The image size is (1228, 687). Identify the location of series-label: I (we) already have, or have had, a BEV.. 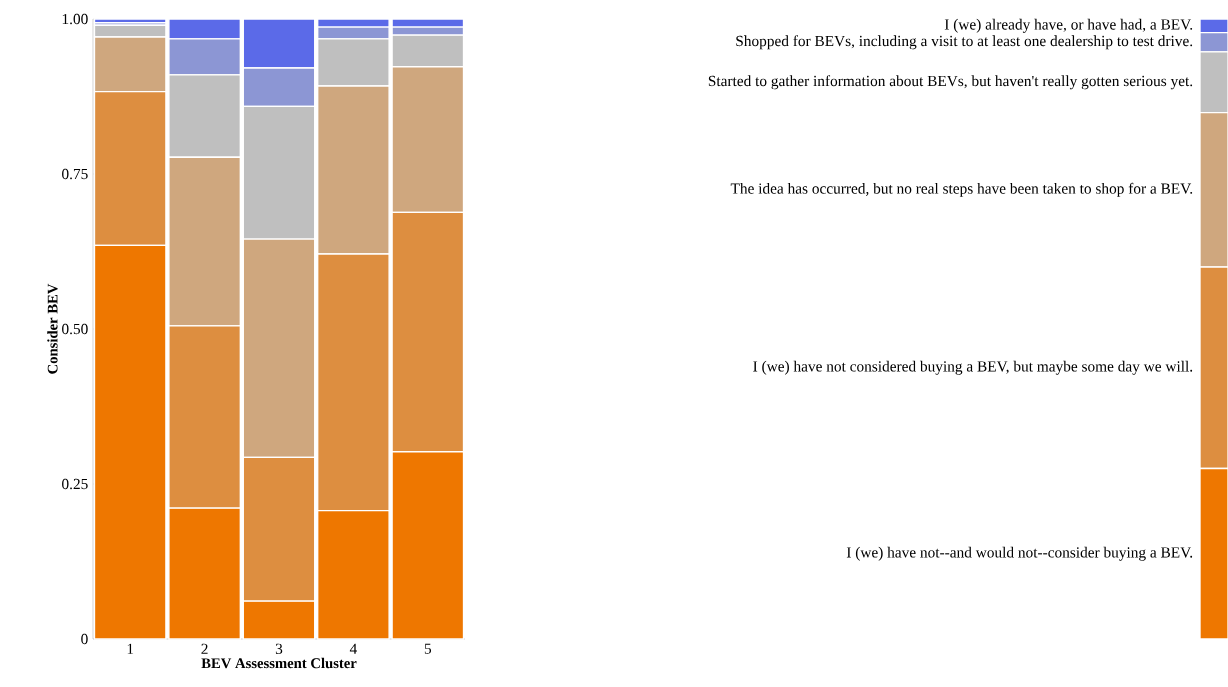
(1068, 25).